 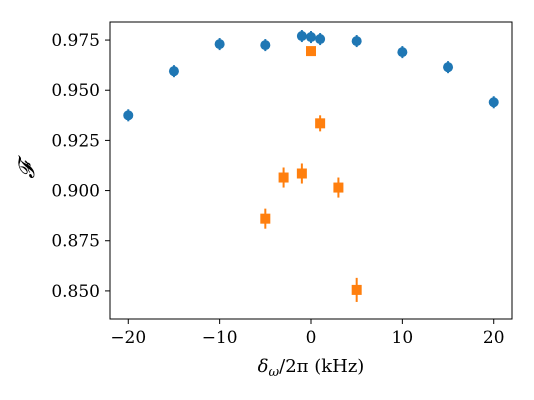 What do you see at coordinates (494, 338) in the screenshot?
I see `x-tick-label: 20` at bounding box center [494, 338].